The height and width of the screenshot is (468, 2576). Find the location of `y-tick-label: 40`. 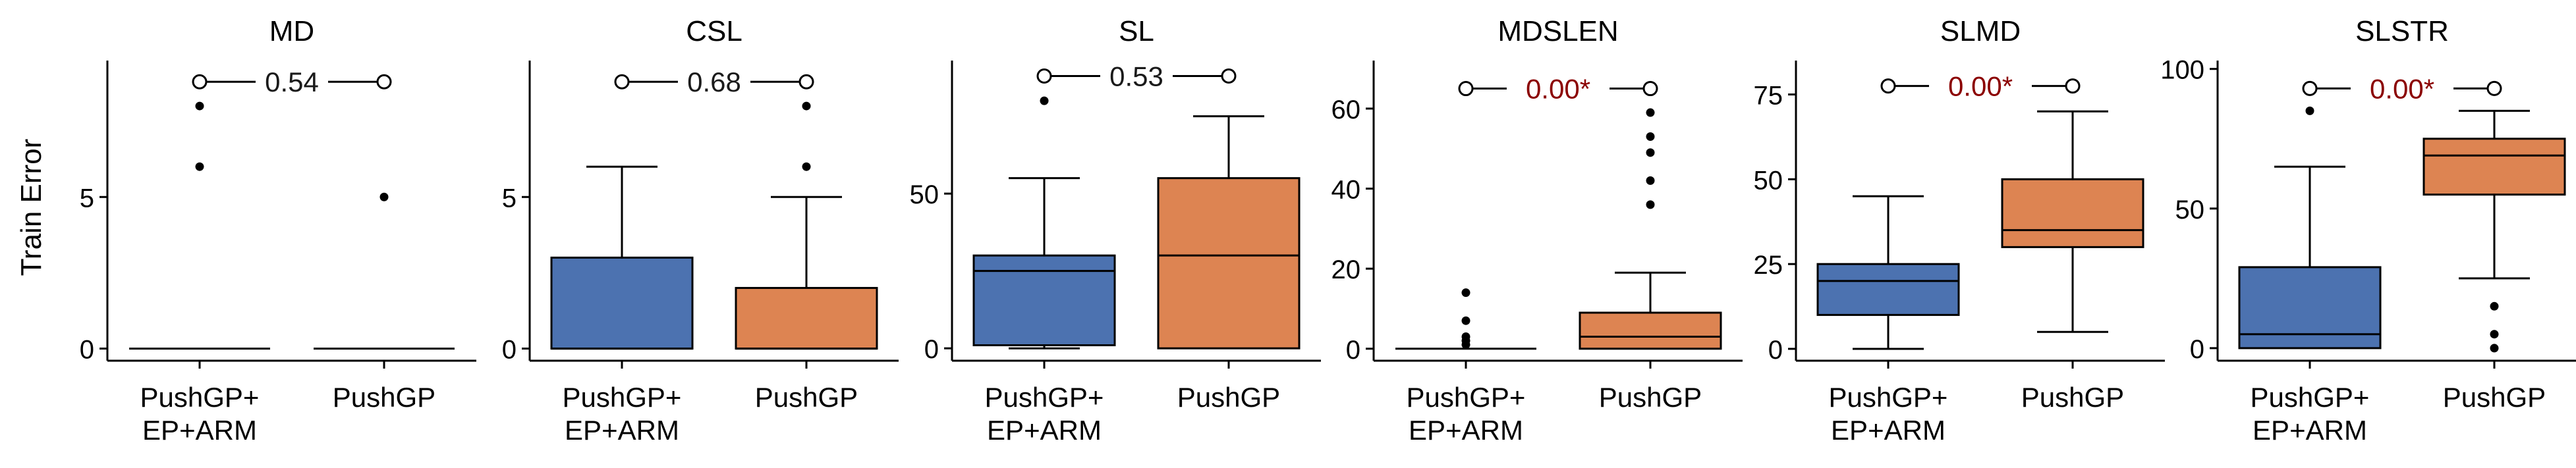

y-tick-label: 40 is located at coordinates (1346, 190).